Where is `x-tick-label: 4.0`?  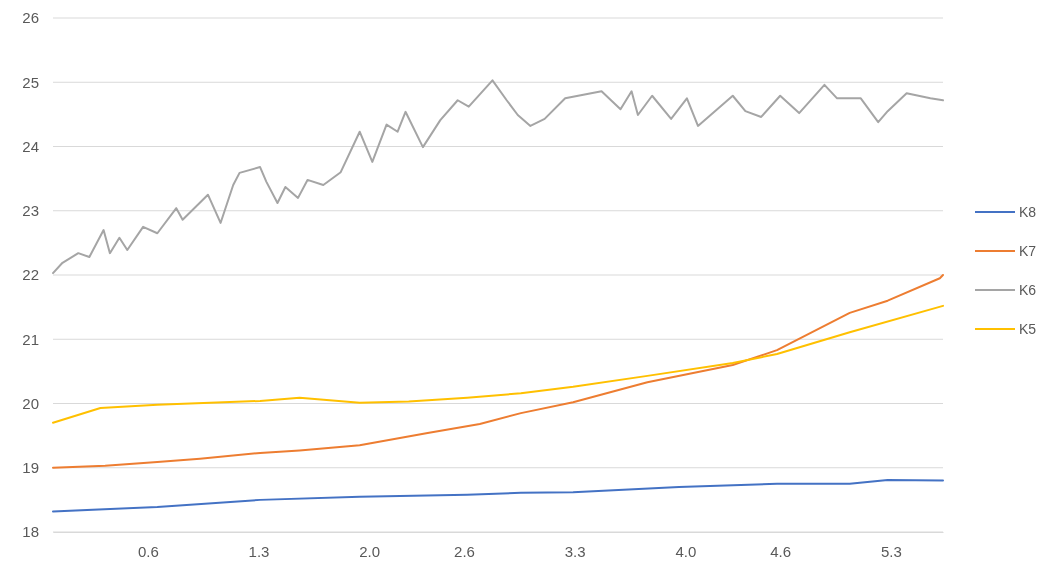 x-tick-label: 4.0 is located at coordinates (686, 551).